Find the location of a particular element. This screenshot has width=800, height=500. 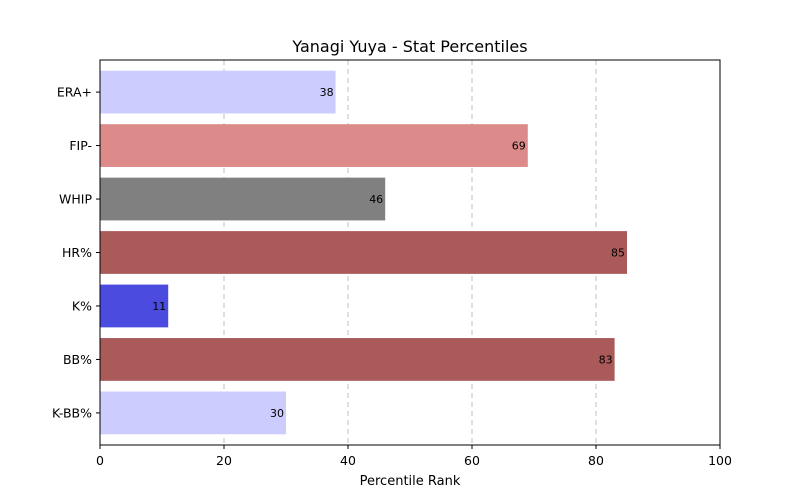

x-tick-label-40: 40 is located at coordinates (348, 460).